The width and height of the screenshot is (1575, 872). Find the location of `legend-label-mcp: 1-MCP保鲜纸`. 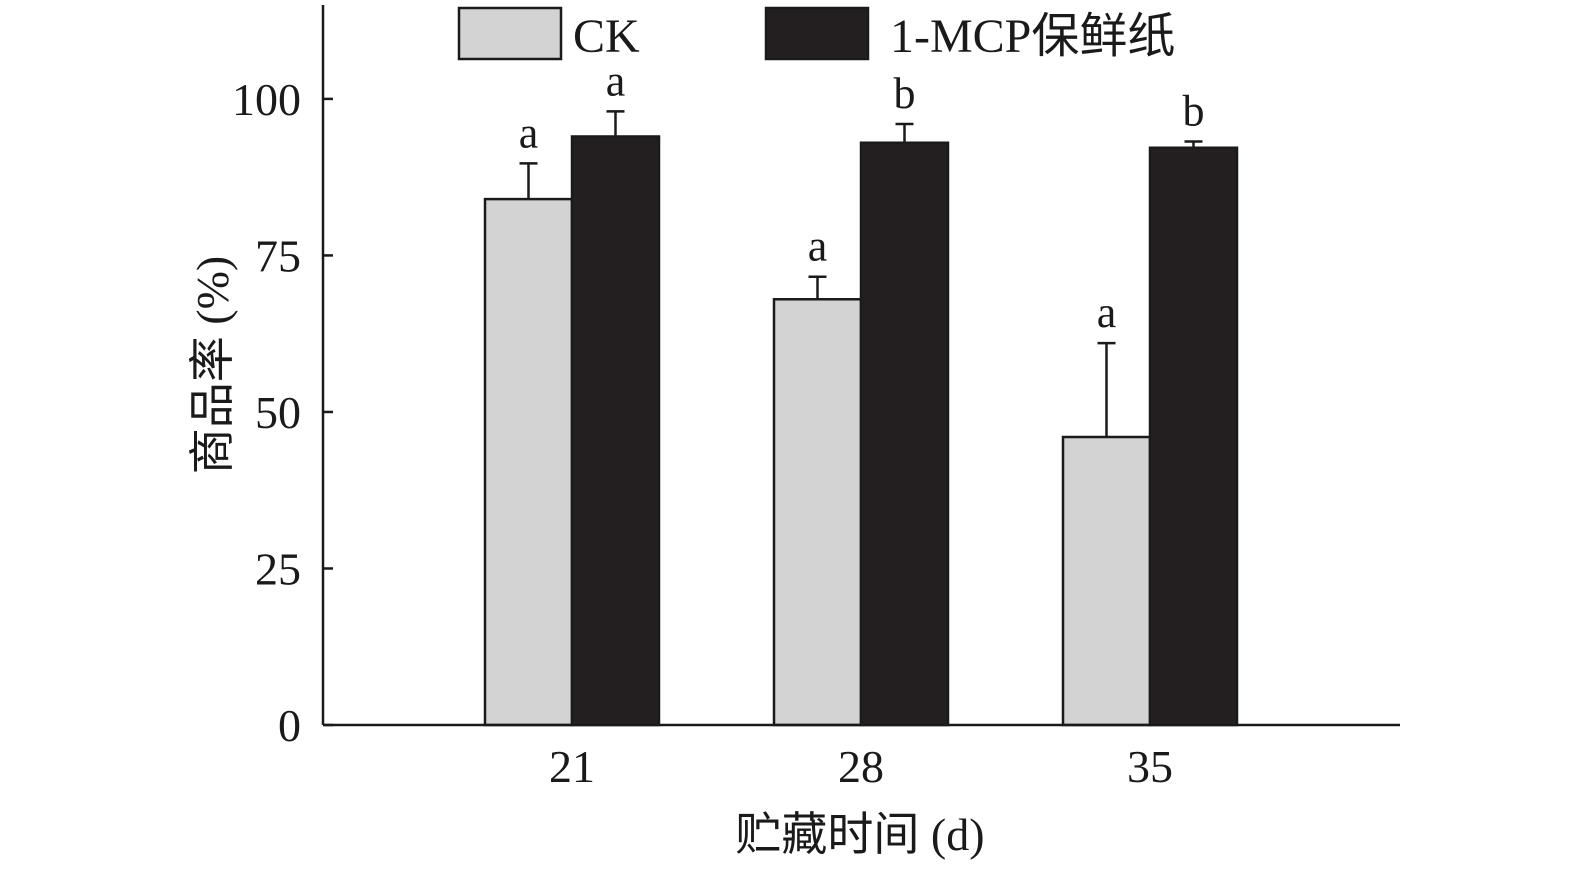

legend-label-mcp: 1-MCP保鲜纸 is located at coordinates (1032, 36).